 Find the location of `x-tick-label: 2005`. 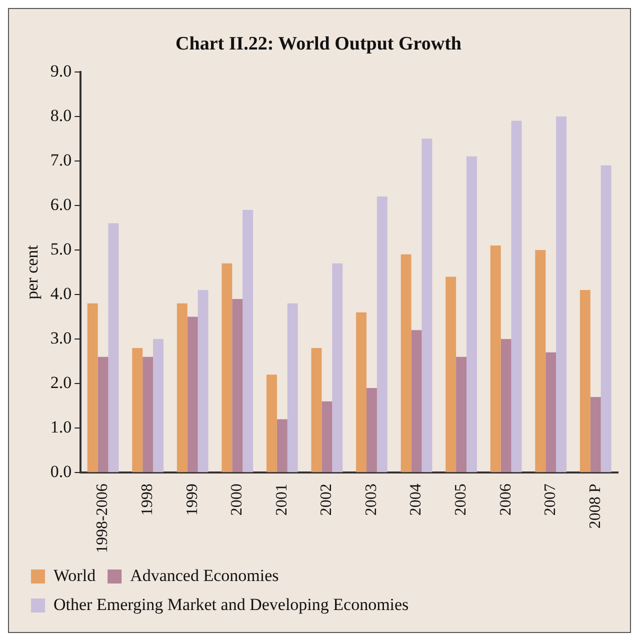

x-tick-label: 2005 is located at coordinates (461, 500).